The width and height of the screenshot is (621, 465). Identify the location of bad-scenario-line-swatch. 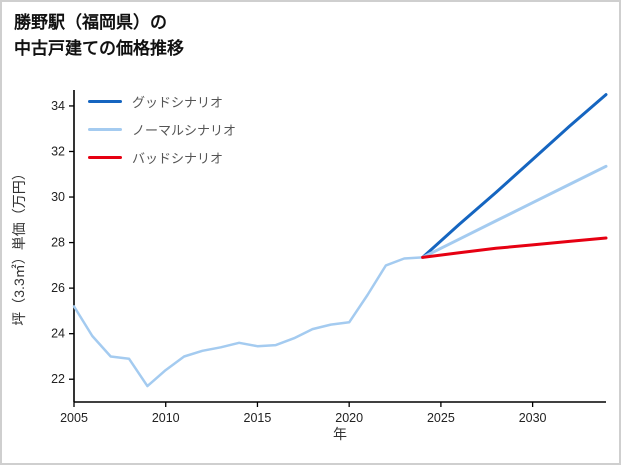
(105, 157).